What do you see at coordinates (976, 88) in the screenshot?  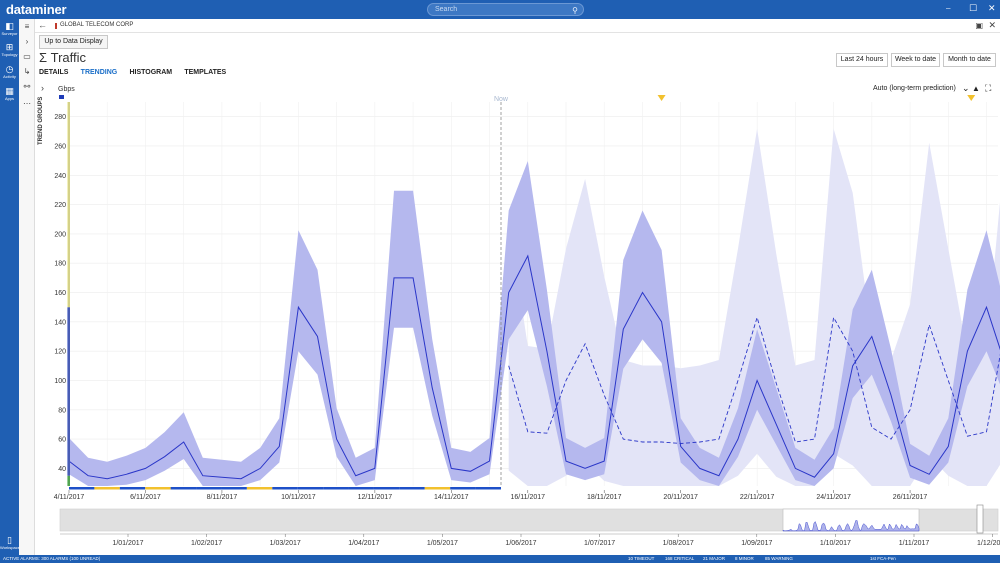 I see `warning-icon: ▲` at bounding box center [976, 88].